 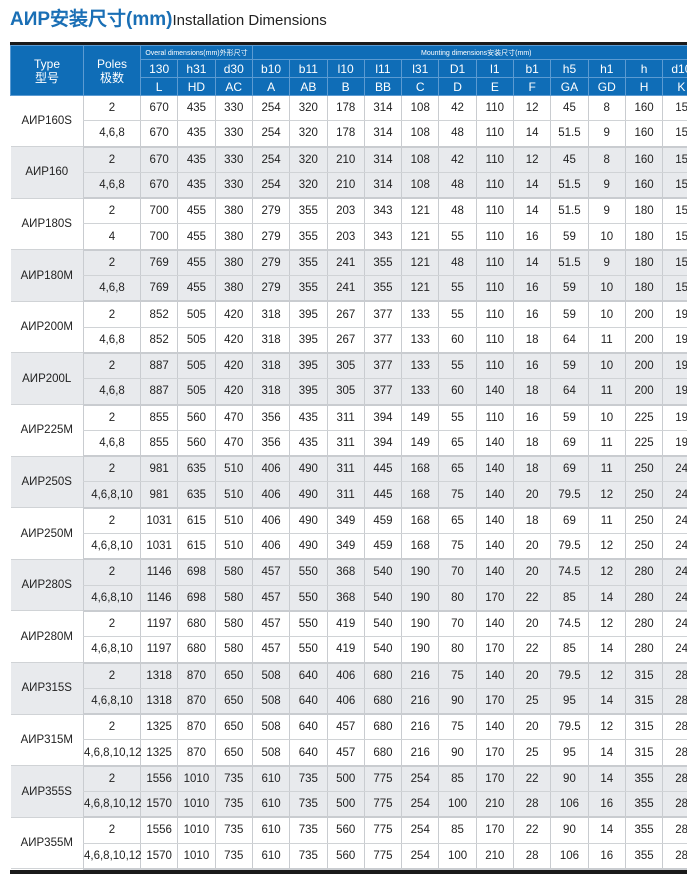 I want to click on dimension-cell: 45, so click(x=569, y=108).